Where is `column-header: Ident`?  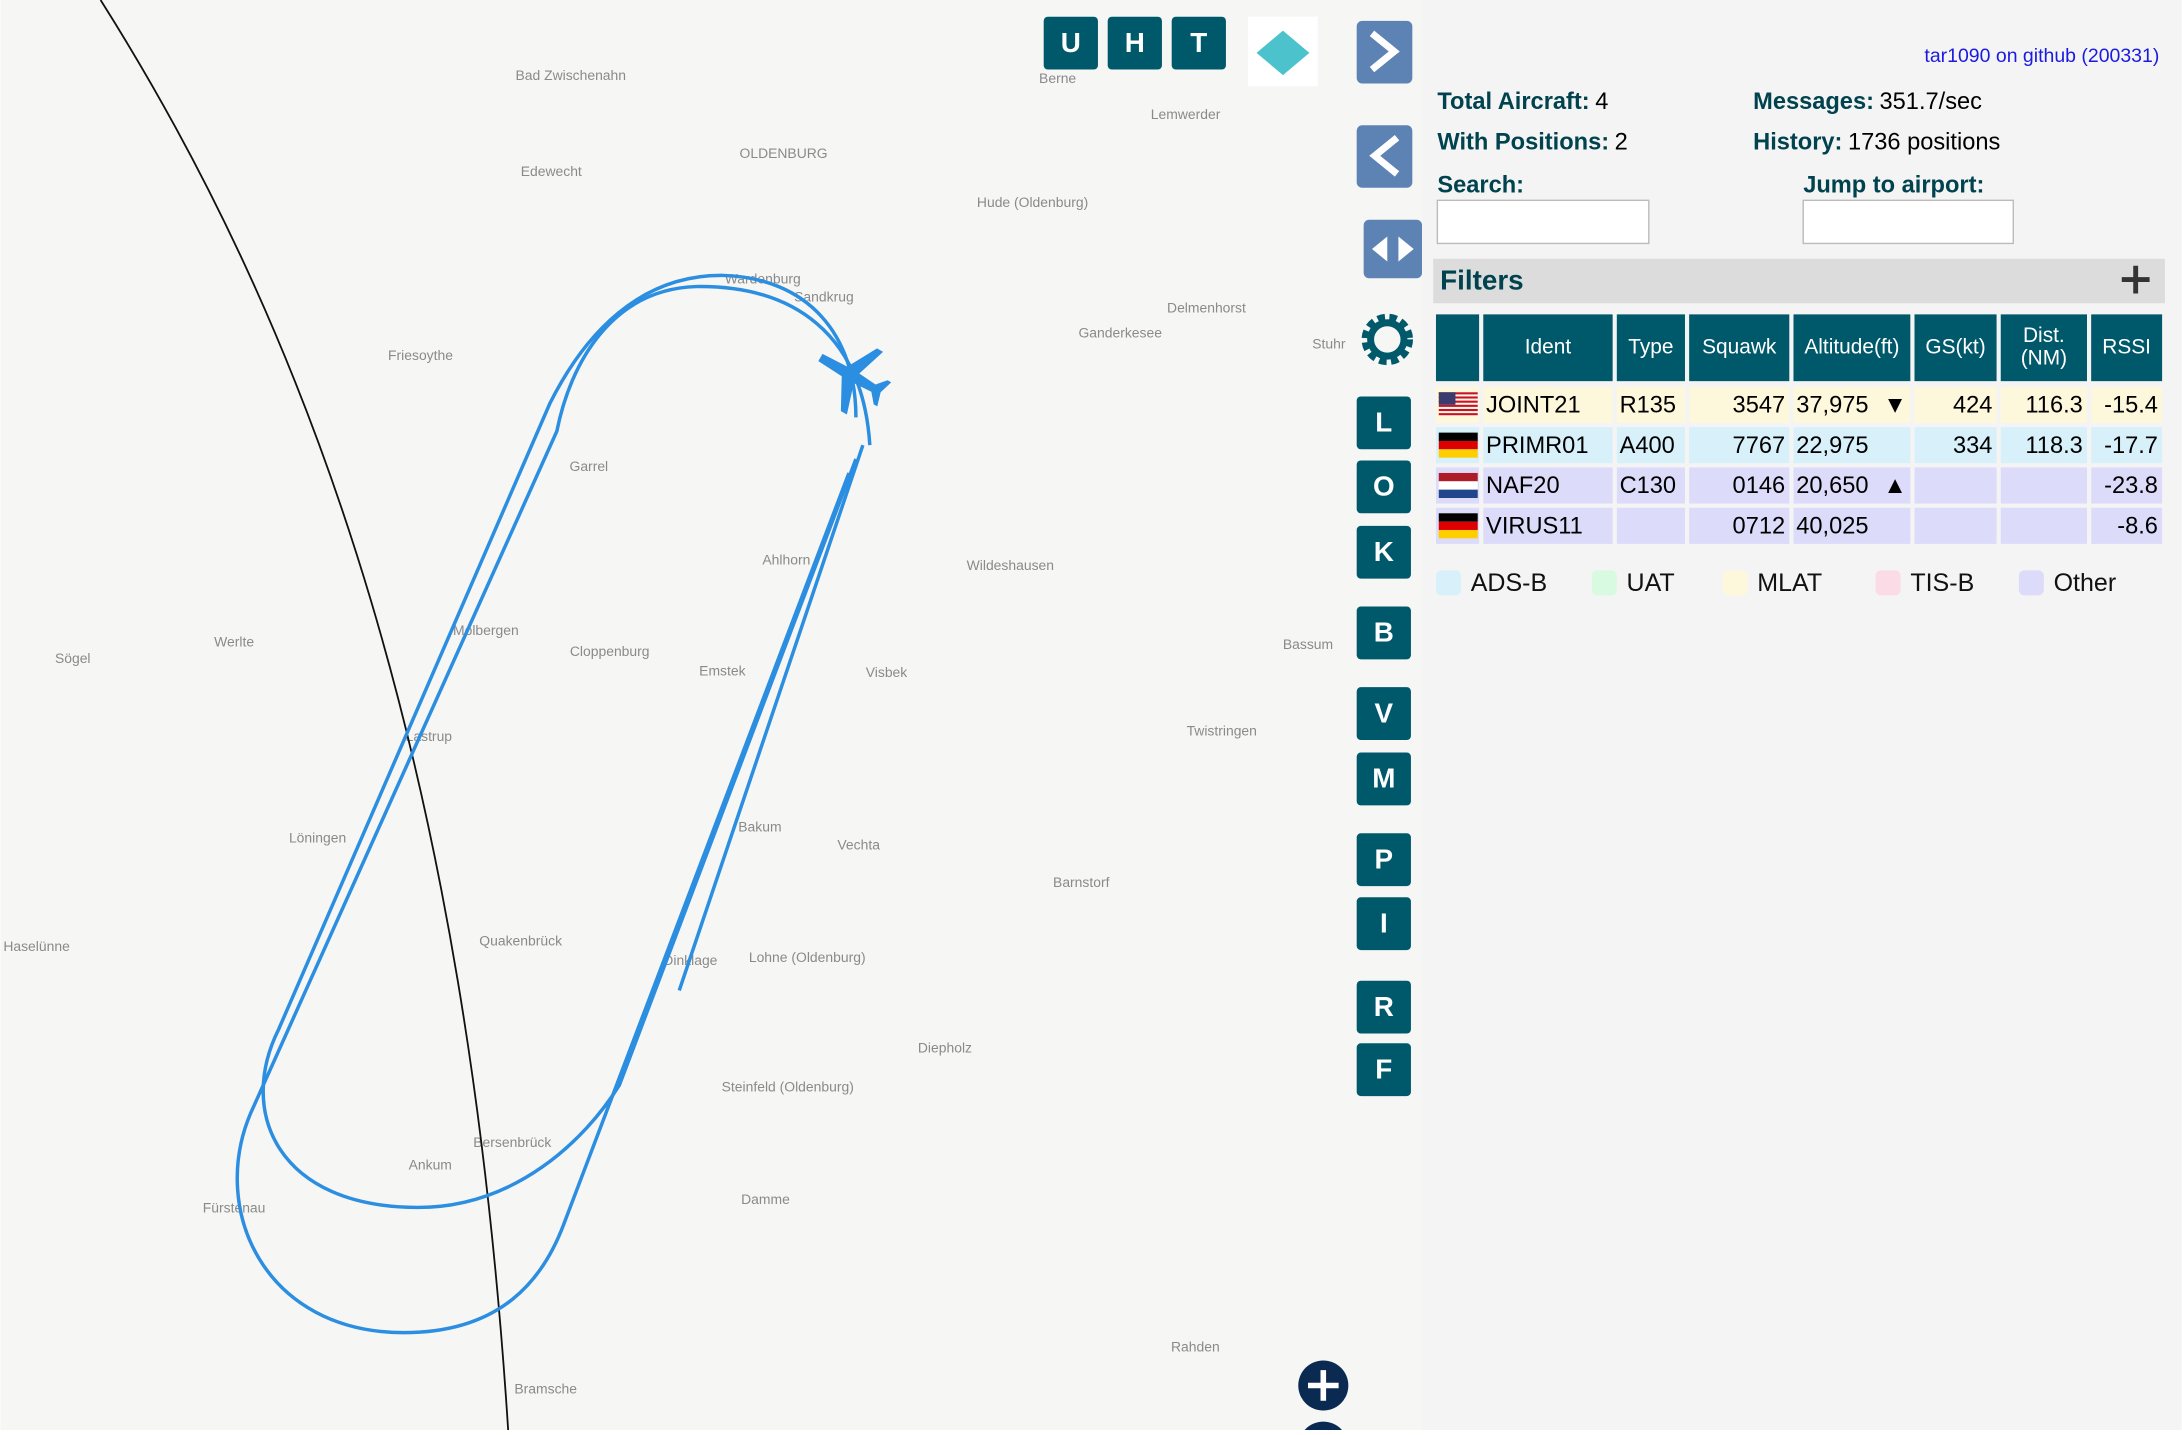 column-header: Ident is located at coordinates (1548, 346).